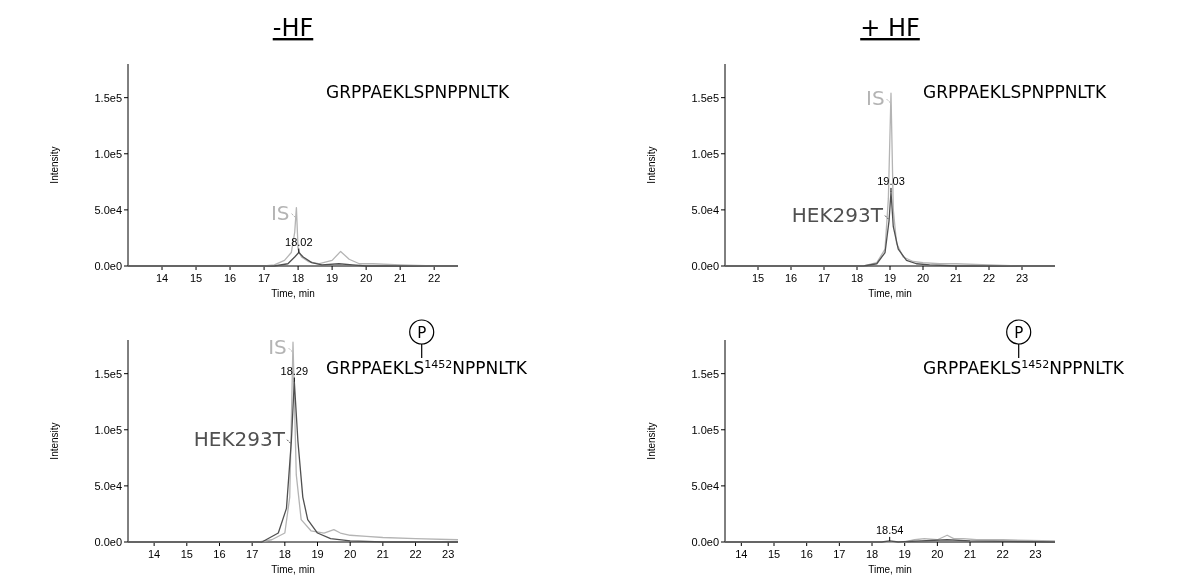 The image size is (1202, 586). I want to click on annotation: 18.29, so click(294, 370).